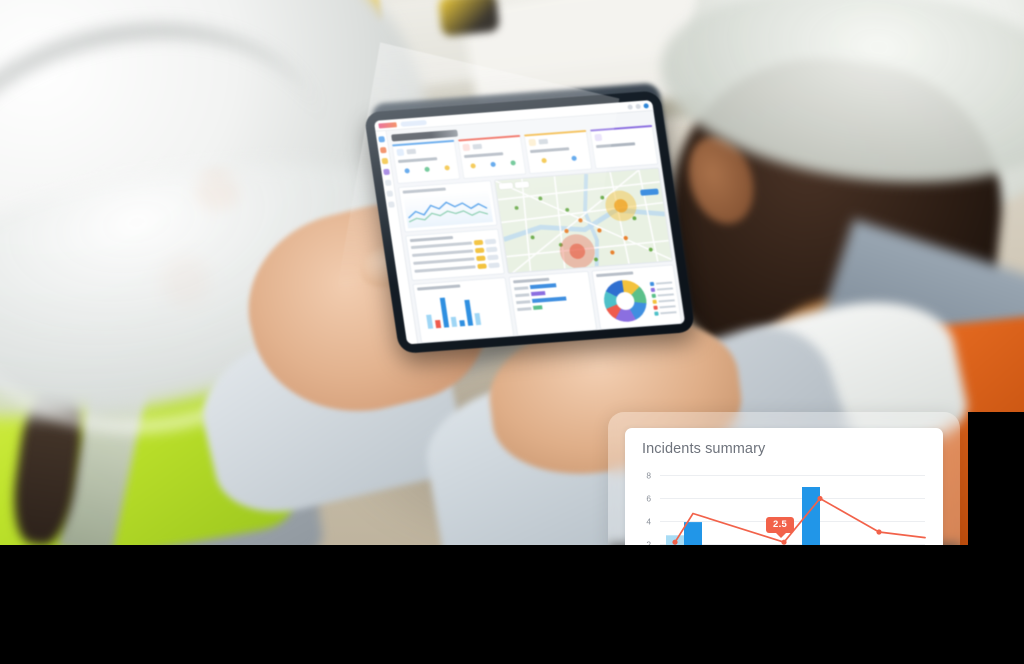  I want to click on sidebar-item-settings-icon, so click(390, 193).